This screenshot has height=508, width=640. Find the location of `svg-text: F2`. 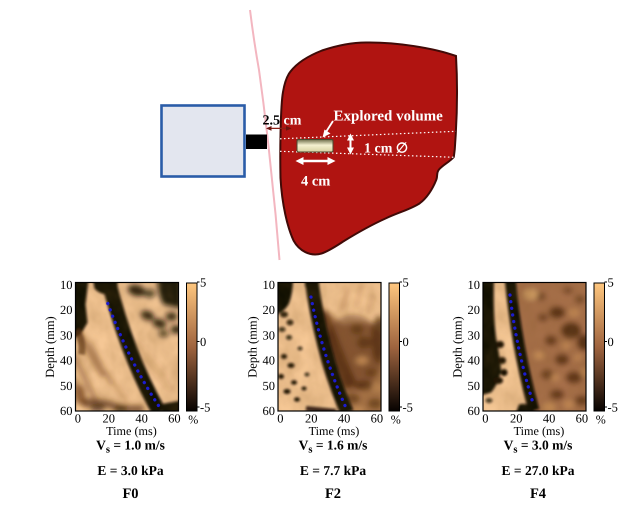

svg-text: F2 is located at coordinates (333, 494).